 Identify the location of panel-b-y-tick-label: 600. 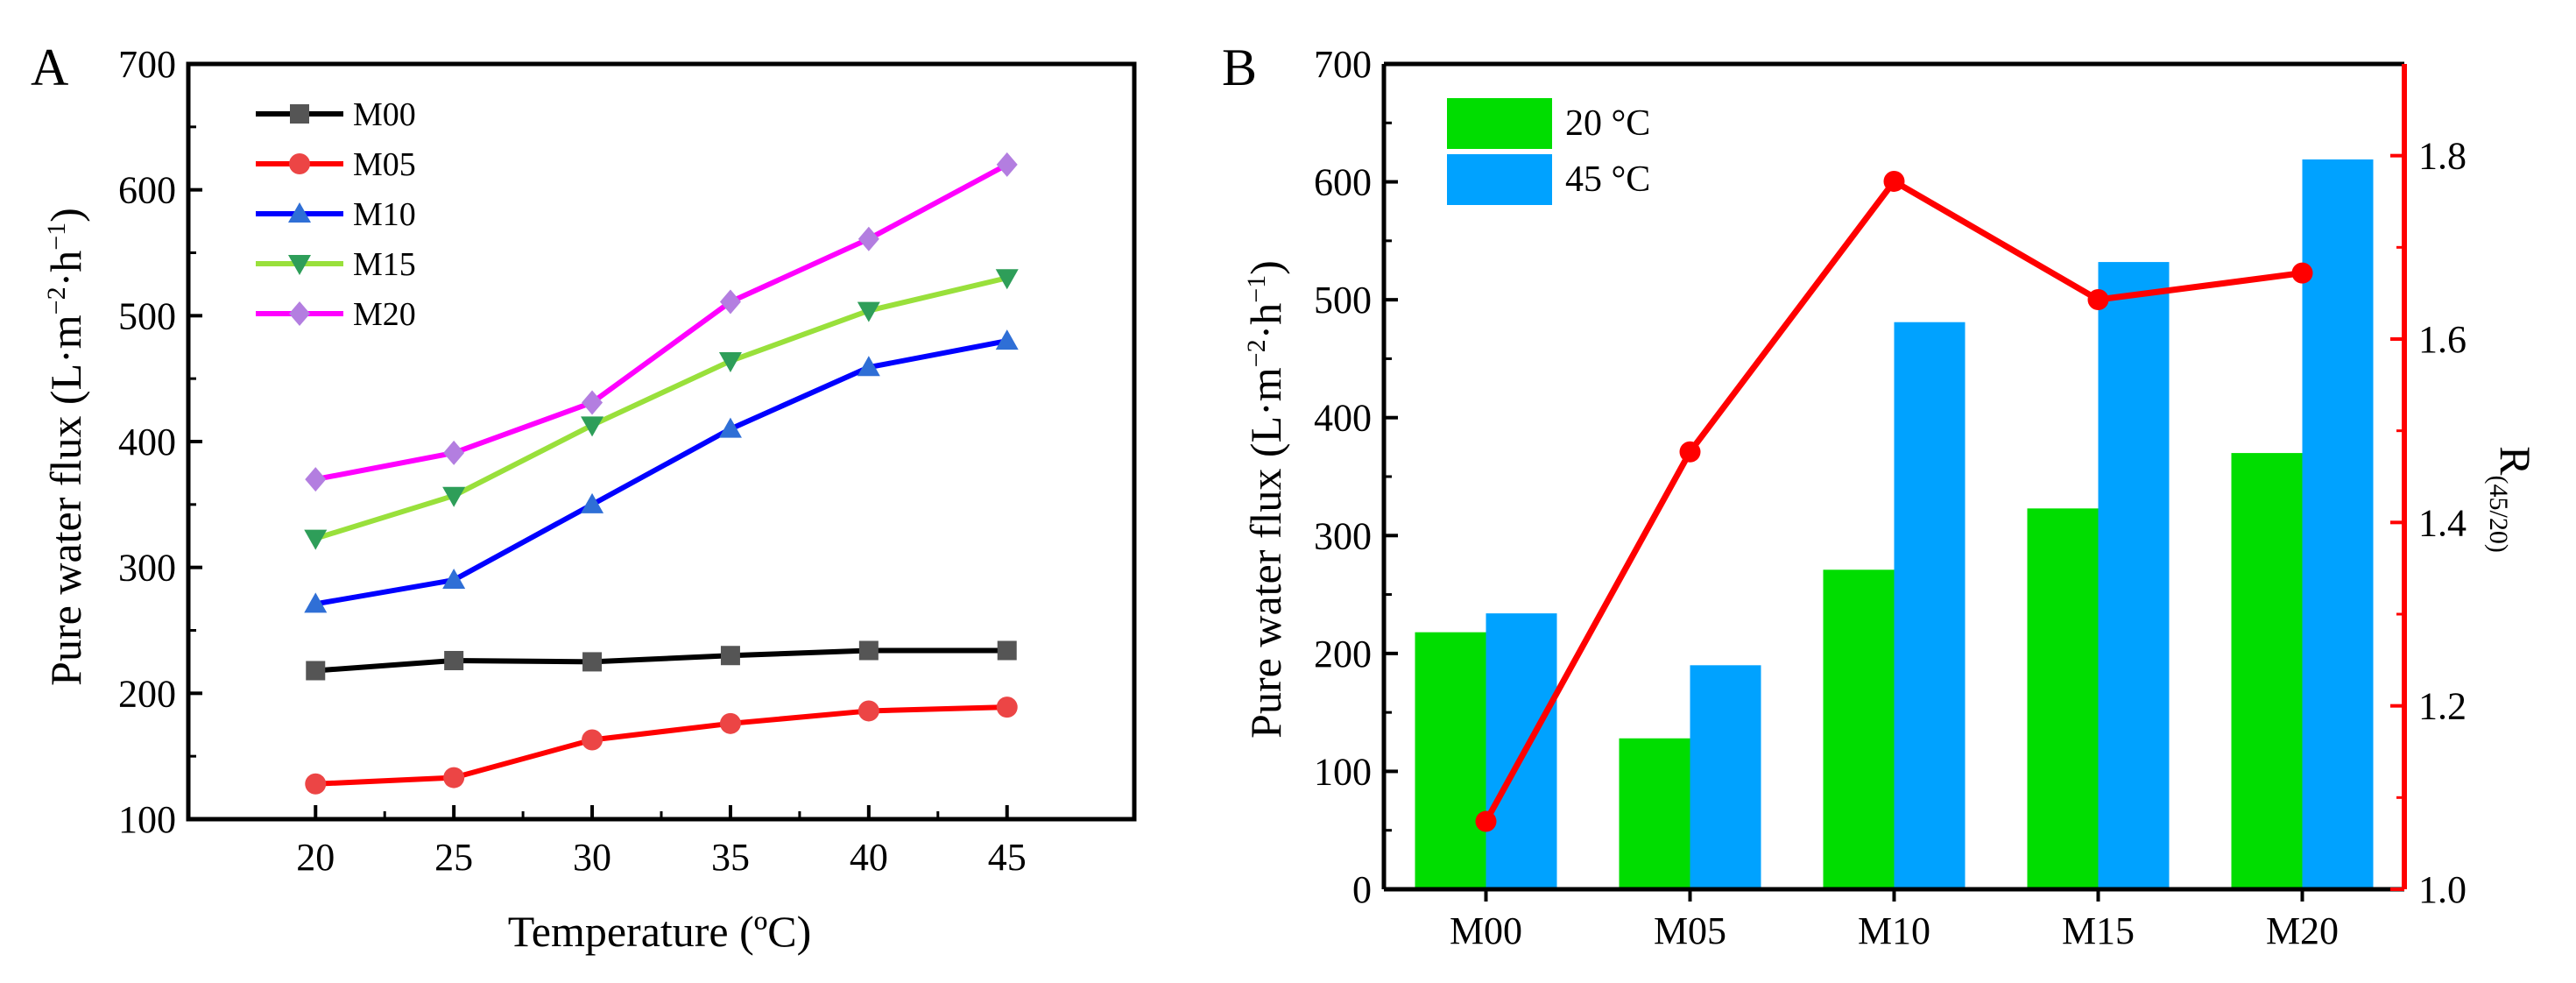
(1343, 182).